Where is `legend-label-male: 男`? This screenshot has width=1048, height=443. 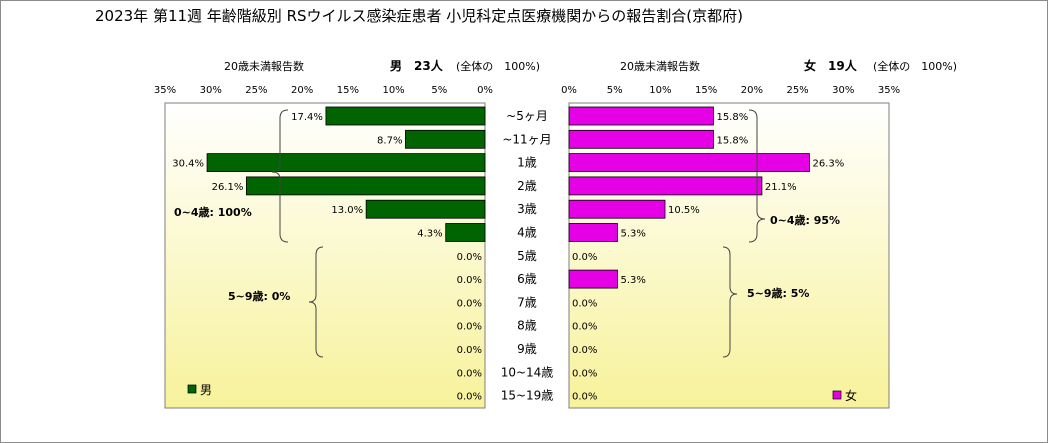
legend-label-male: 男 is located at coordinates (206, 390).